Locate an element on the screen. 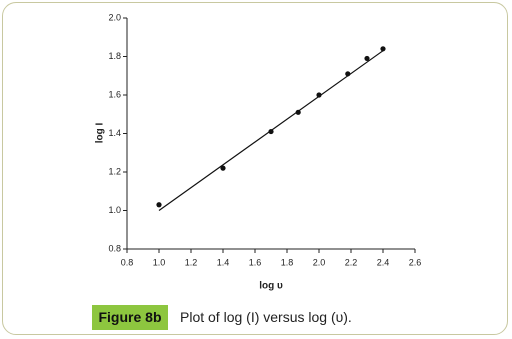 This screenshot has height=339, width=512. figure-caption: Plot of log (I) versus log (υ). is located at coordinates (266, 317).